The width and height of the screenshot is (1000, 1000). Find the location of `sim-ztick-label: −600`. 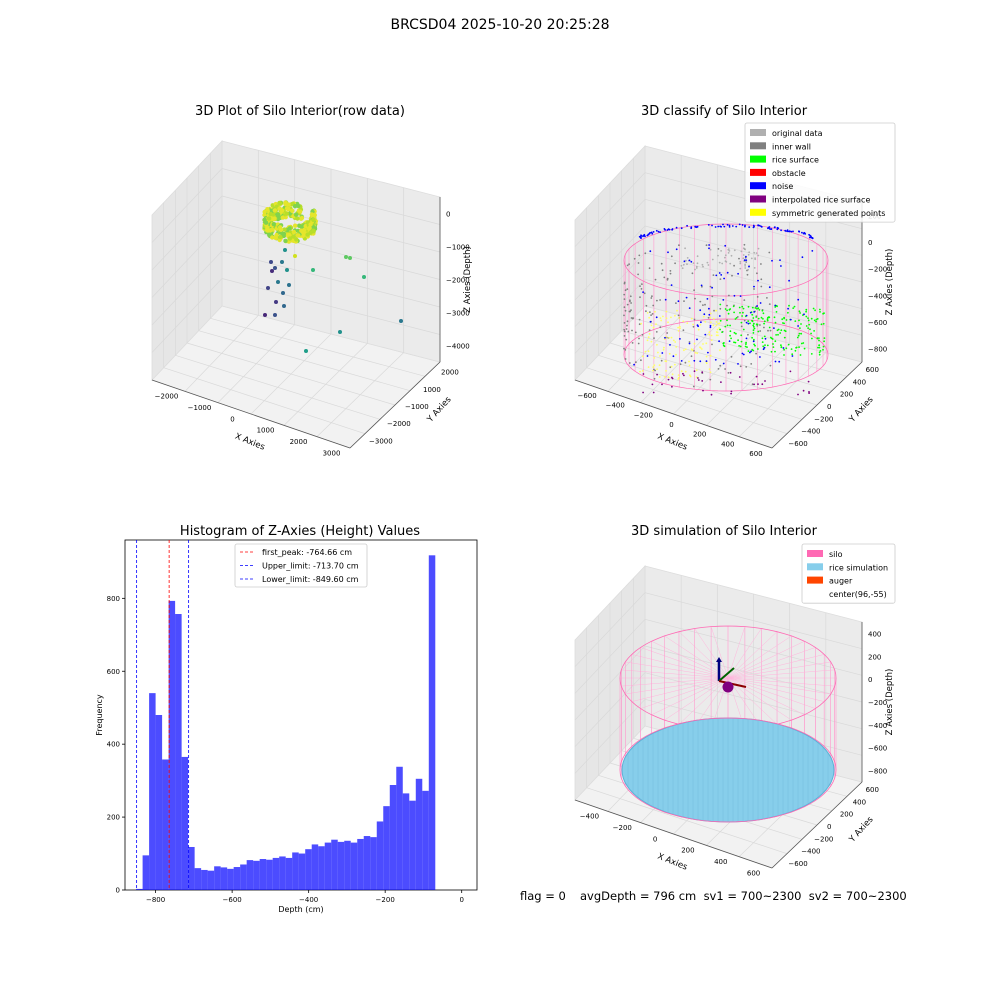

sim-ztick-label: −600 is located at coordinates (877, 749).